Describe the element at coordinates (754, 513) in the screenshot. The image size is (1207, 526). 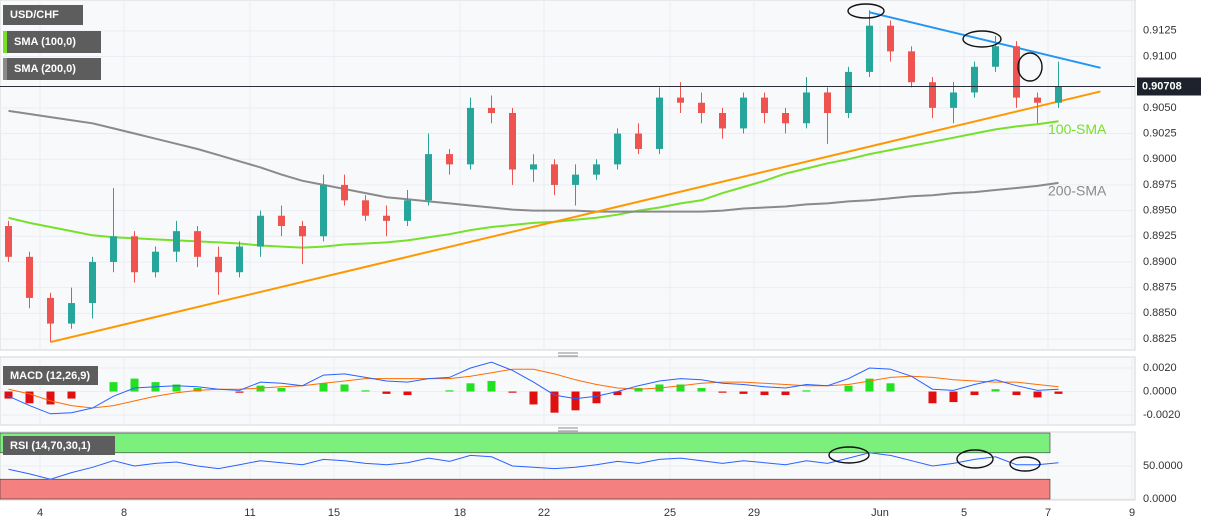
I see `x-tick-label: 29` at that location.